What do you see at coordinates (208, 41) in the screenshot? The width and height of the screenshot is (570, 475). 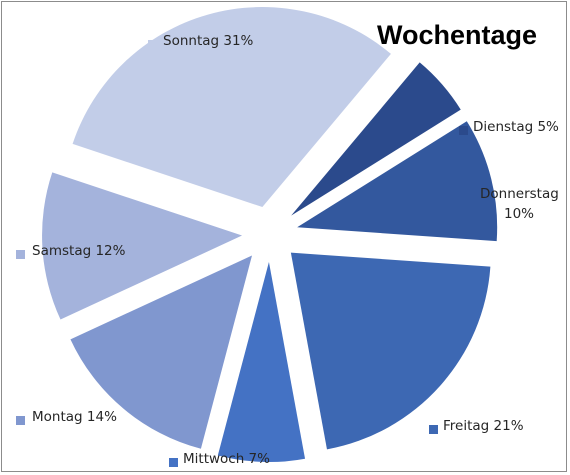 I see `data-label-sonntag: Sonntag 31%` at bounding box center [208, 41].